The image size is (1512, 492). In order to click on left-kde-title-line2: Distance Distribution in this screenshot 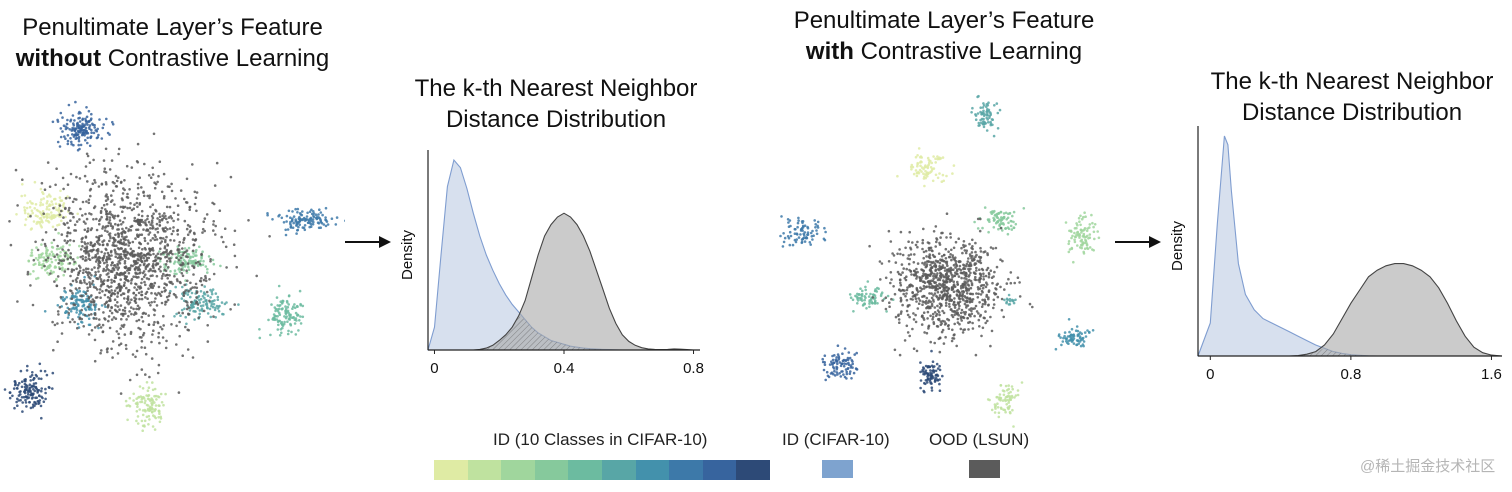, I will do `click(556, 119)`.